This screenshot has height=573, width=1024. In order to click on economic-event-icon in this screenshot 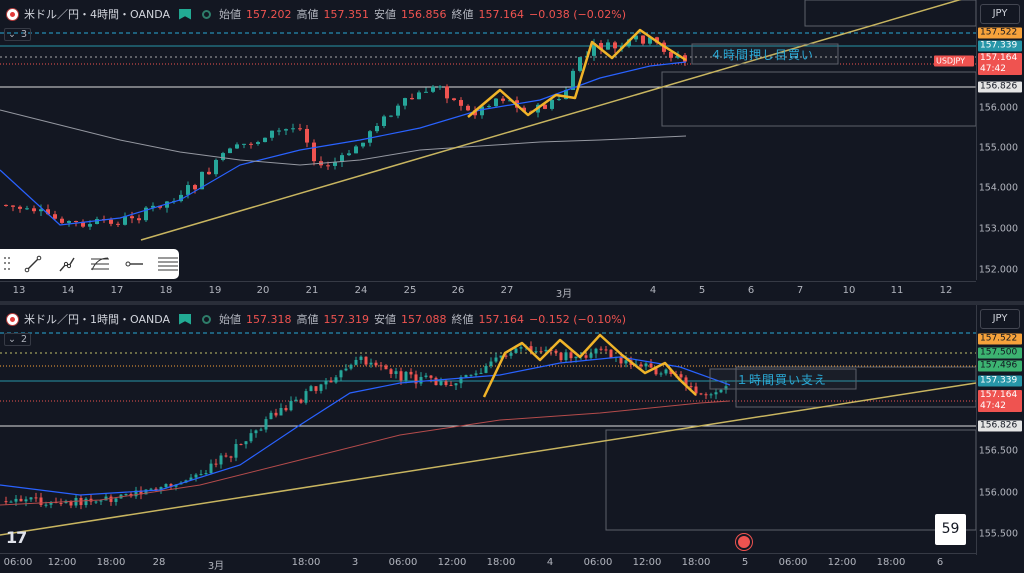, I will do `click(744, 542)`.